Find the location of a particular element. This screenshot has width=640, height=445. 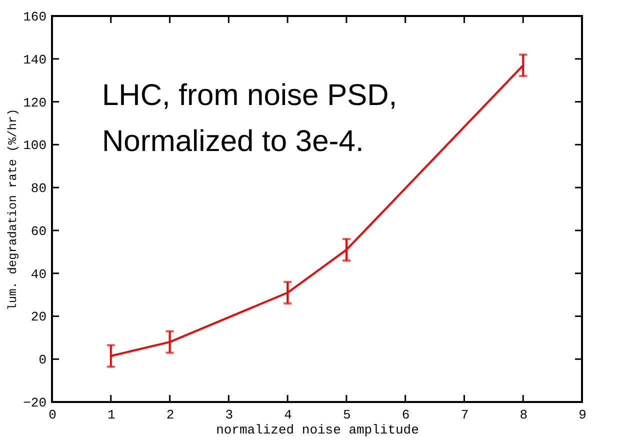

y-tick-label: 20 is located at coordinates (38, 317).